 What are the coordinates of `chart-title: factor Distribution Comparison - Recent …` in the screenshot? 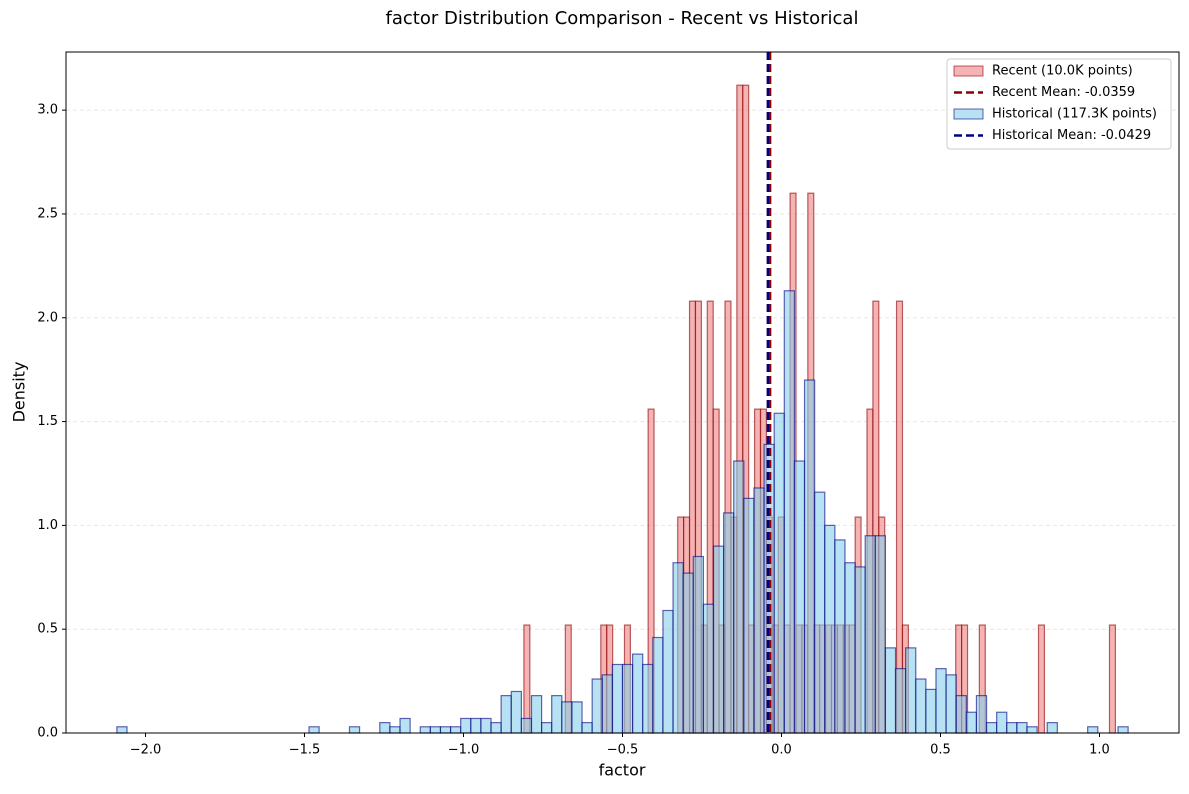 It's located at (622, 18).